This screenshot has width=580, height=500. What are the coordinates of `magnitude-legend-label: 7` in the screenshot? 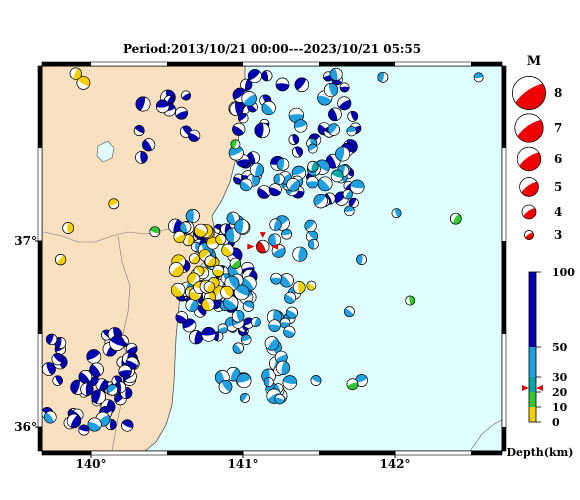 It's located at (558, 128).